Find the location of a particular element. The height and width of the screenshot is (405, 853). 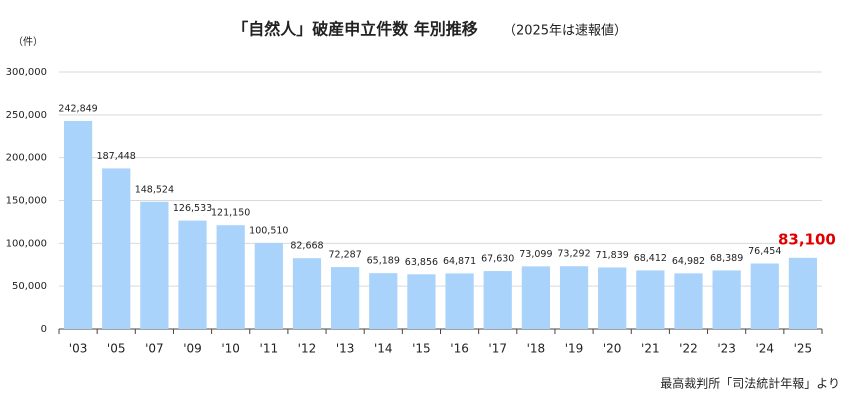

value-label: 121,150 is located at coordinates (230, 213).